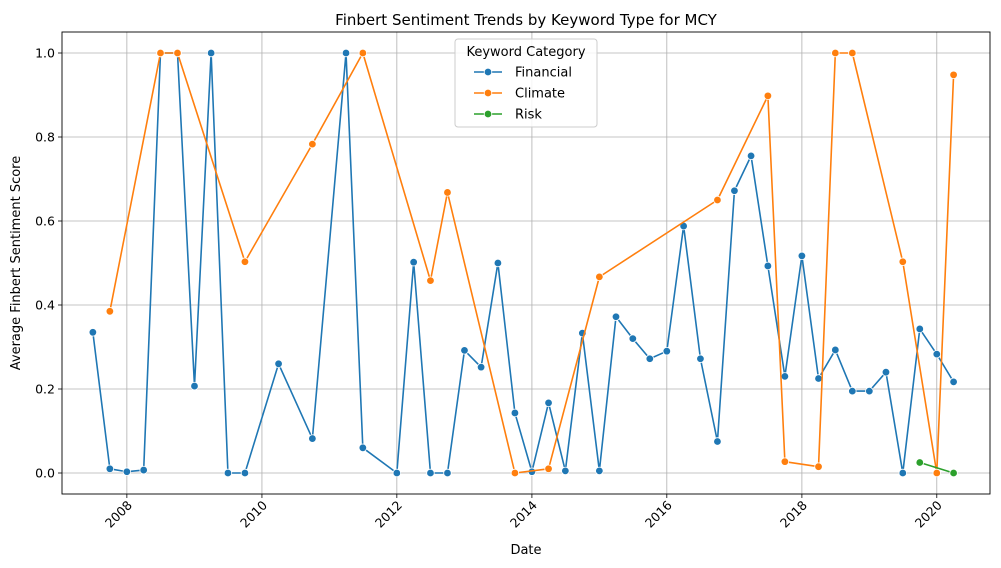 The height and width of the screenshot is (568, 1001). I want to click on legend-marker-financial, so click(488, 72).